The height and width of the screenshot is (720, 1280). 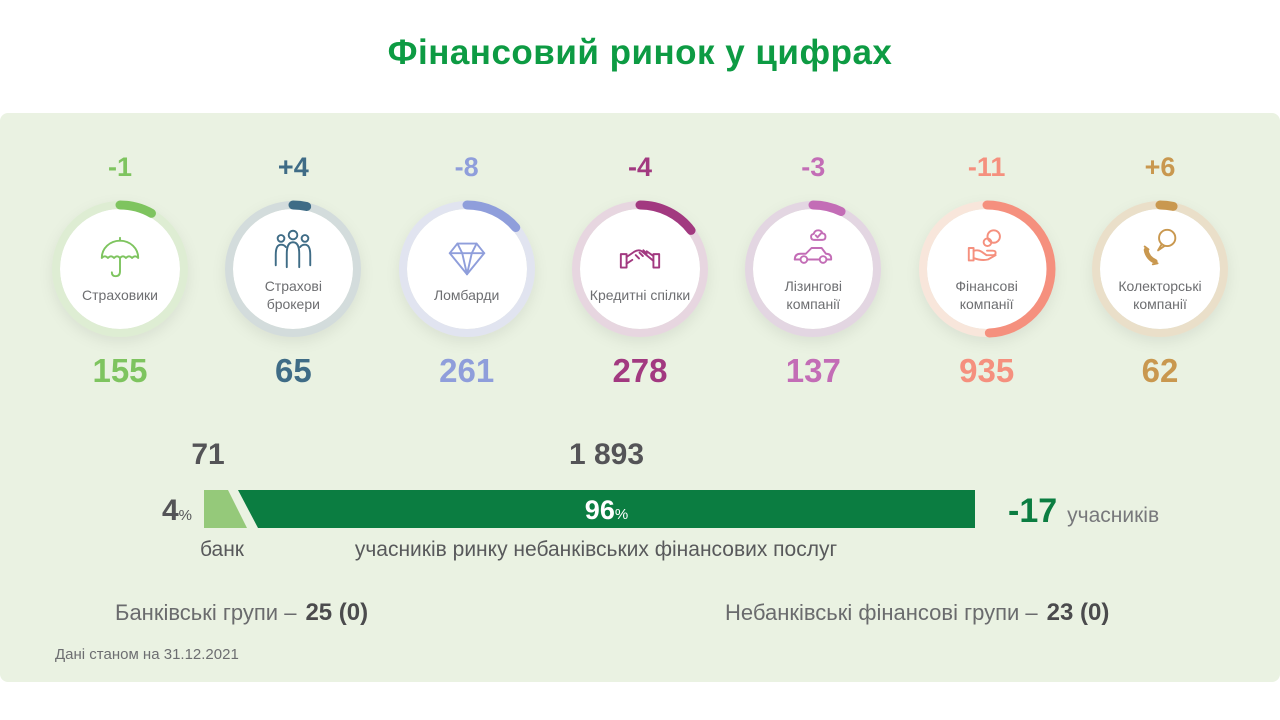 What do you see at coordinates (120, 294) in the screenshot?
I see `category-label: Страховики` at bounding box center [120, 294].